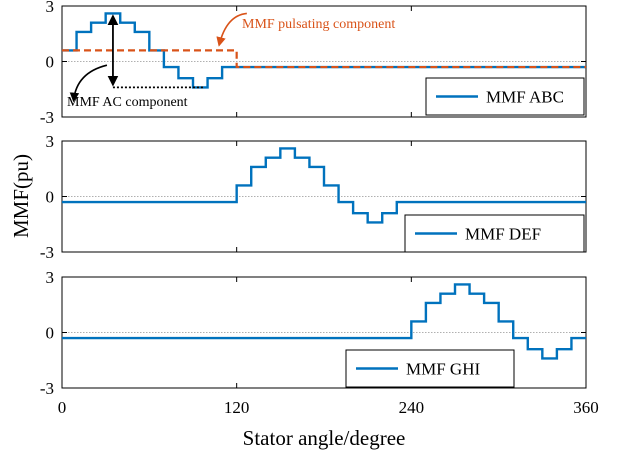  Describe the element at coordinates (237, 407) in the screenshot. I see `x-tick-label: 120` at that location.